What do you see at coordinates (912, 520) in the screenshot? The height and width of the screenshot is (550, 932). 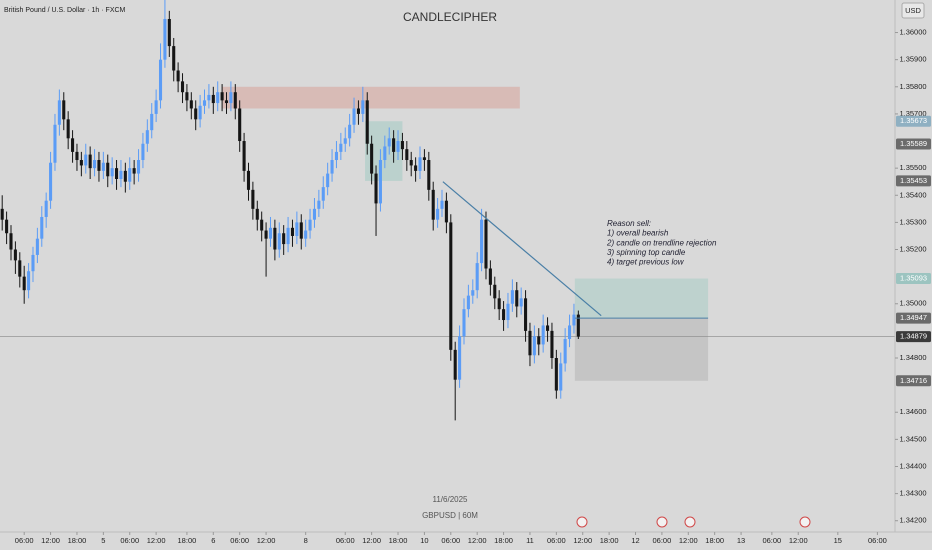 I see `y-tick-label: 1.34200` at bounding box center [912, 520].